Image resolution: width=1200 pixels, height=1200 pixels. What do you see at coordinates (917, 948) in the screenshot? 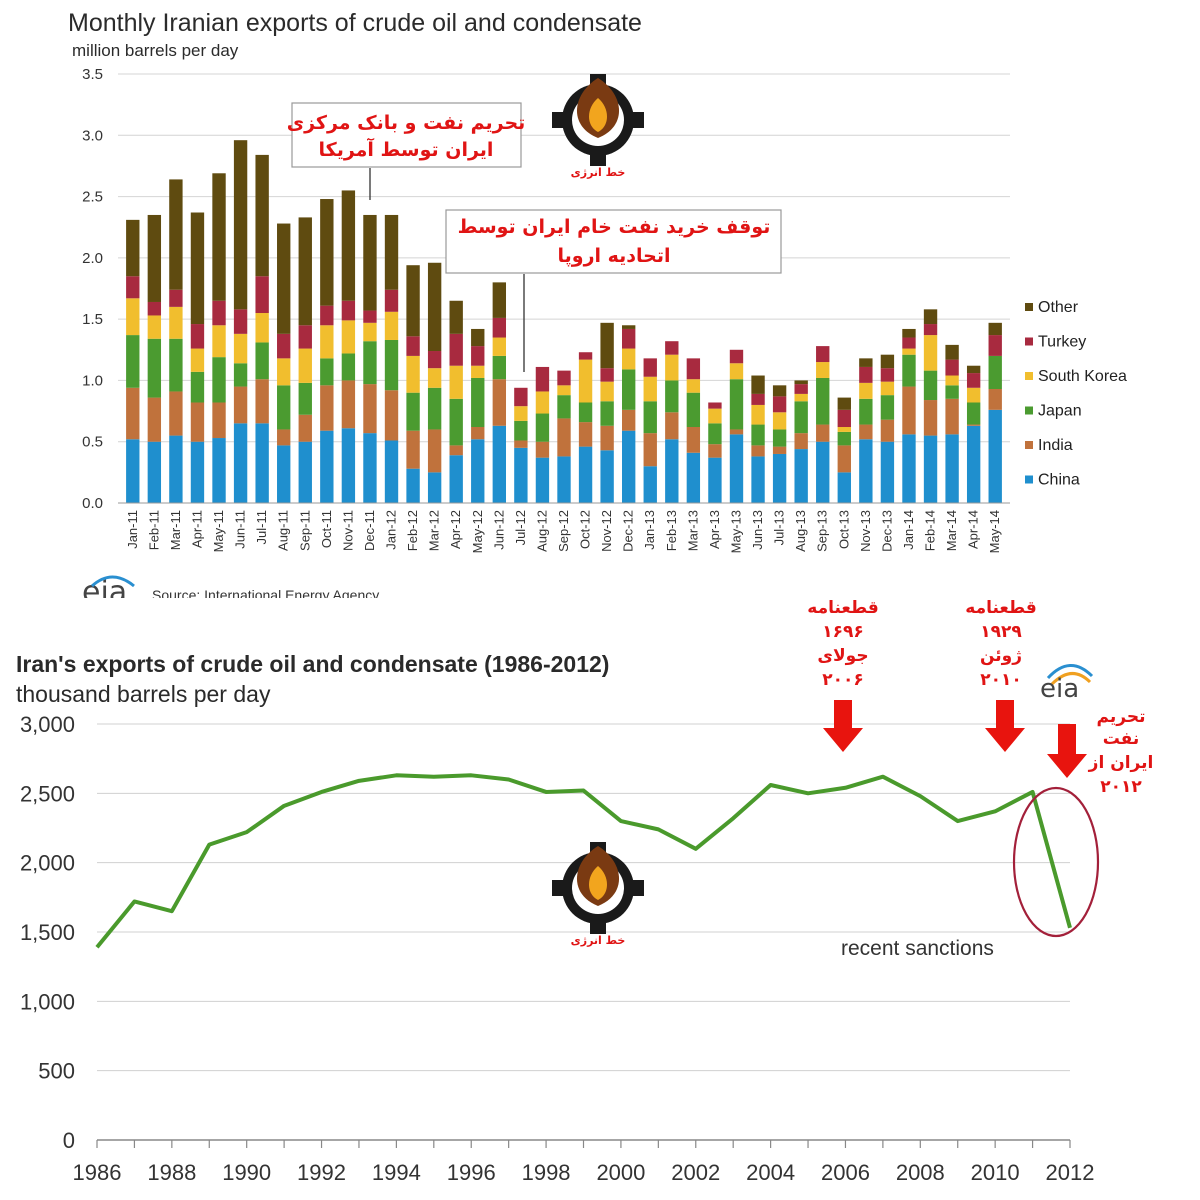
I see `chart2-note: recent sanctions` at bounding box center [917, 948].